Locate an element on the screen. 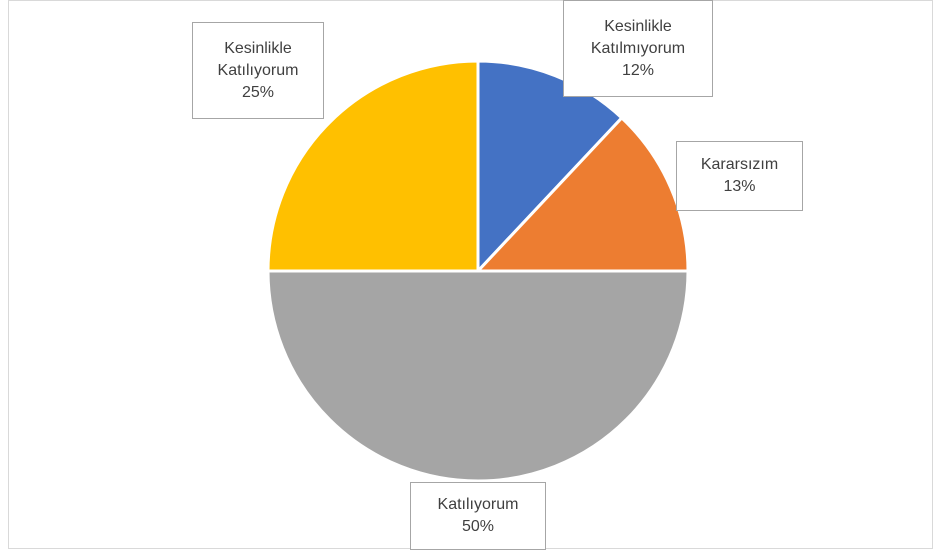 The image size is (941, 551). label-category: Kesinlikle Katılmıyorum is located at coordinates (638, 37).